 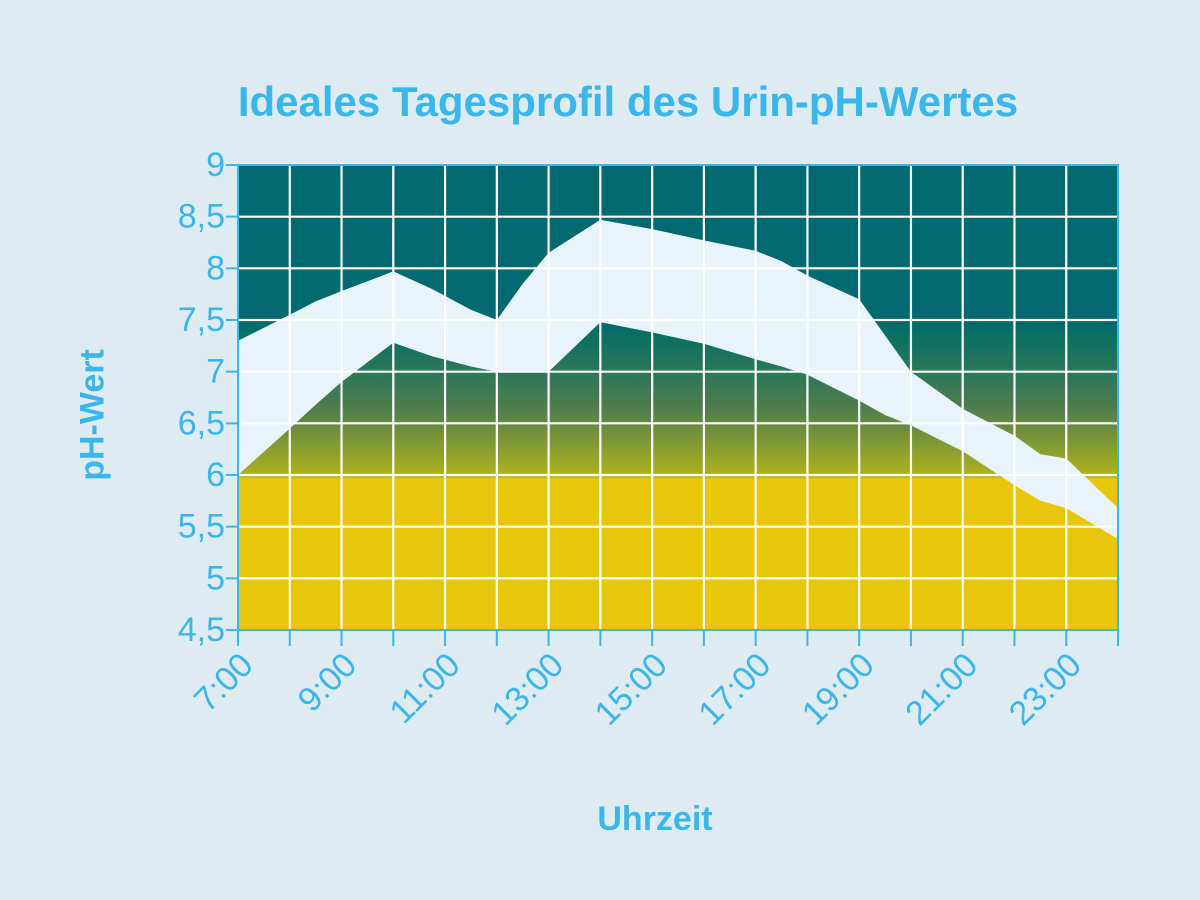 I want to click on y-tick-label: 8,5, so click(x=201, y=217).